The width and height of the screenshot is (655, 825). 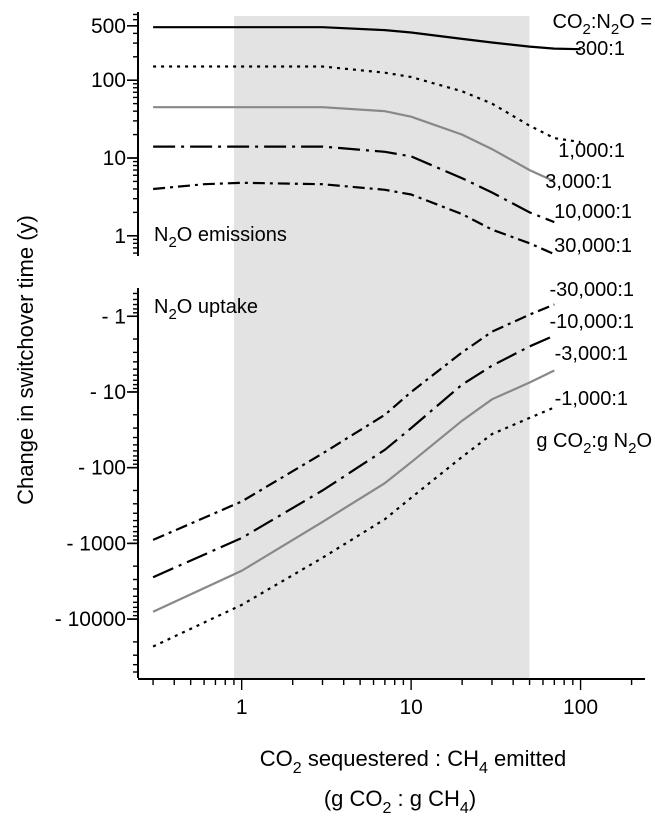 I want to click on emissions-y-tick-label: 10, so click(x=114, y=158).